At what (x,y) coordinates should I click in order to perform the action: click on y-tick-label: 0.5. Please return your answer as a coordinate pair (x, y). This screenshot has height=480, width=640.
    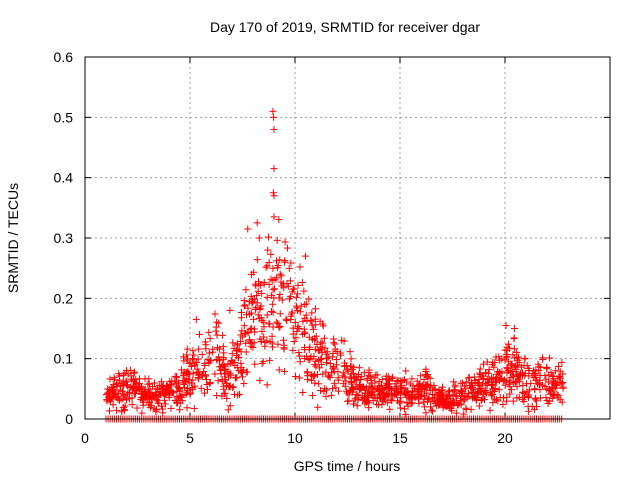
    Looking at the image, I should click on (64, 117).